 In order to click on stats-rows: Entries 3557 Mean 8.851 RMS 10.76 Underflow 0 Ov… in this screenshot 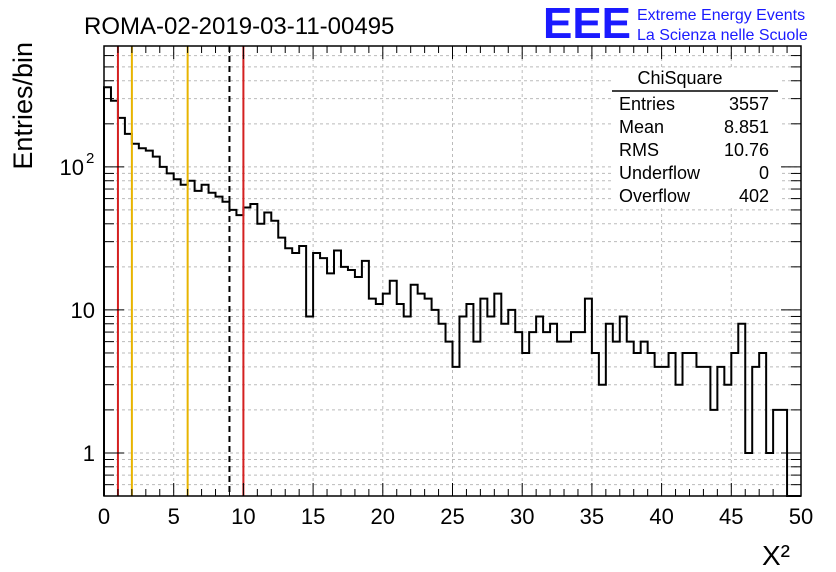, I will do `click(694, 150)`.